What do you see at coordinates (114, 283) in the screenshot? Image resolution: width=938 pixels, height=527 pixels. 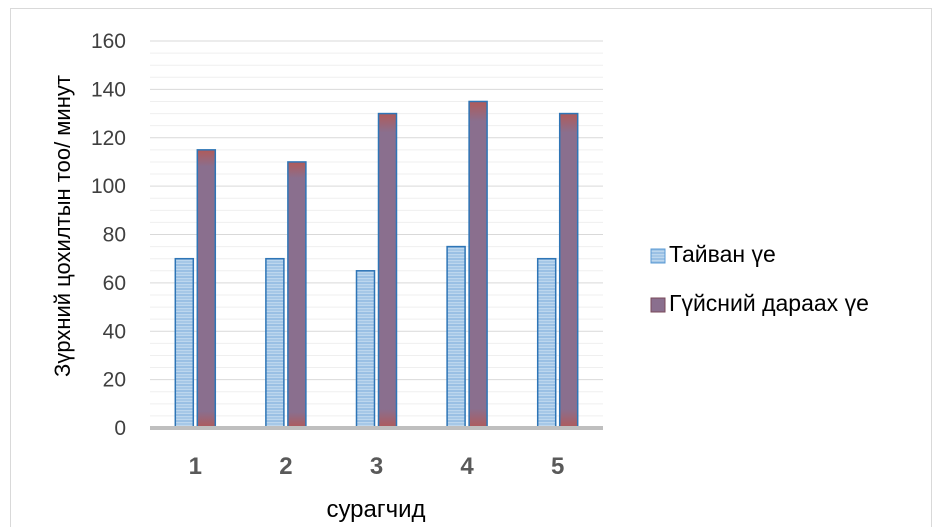 I see `y-tick-label: 60` at bounding box center [114, 283].